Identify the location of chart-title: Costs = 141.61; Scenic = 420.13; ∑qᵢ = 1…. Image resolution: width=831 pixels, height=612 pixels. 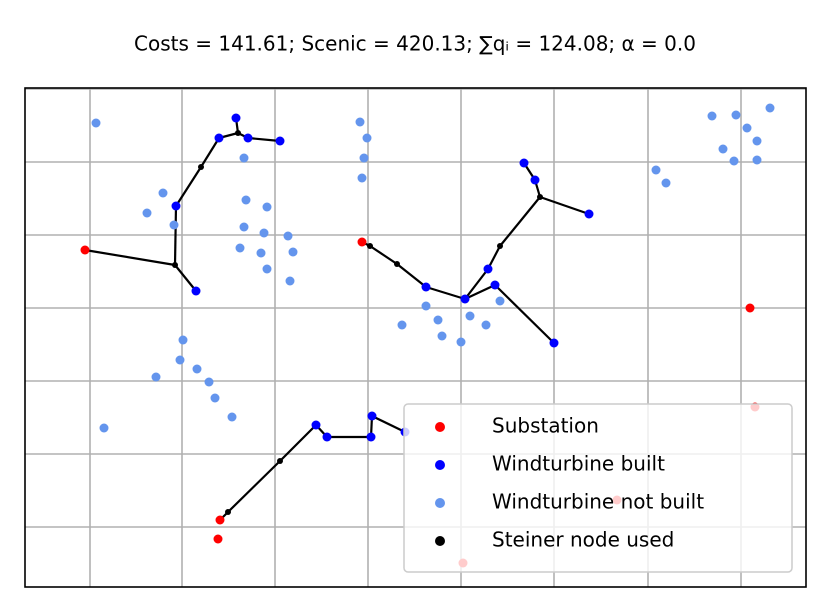
(415, 44).